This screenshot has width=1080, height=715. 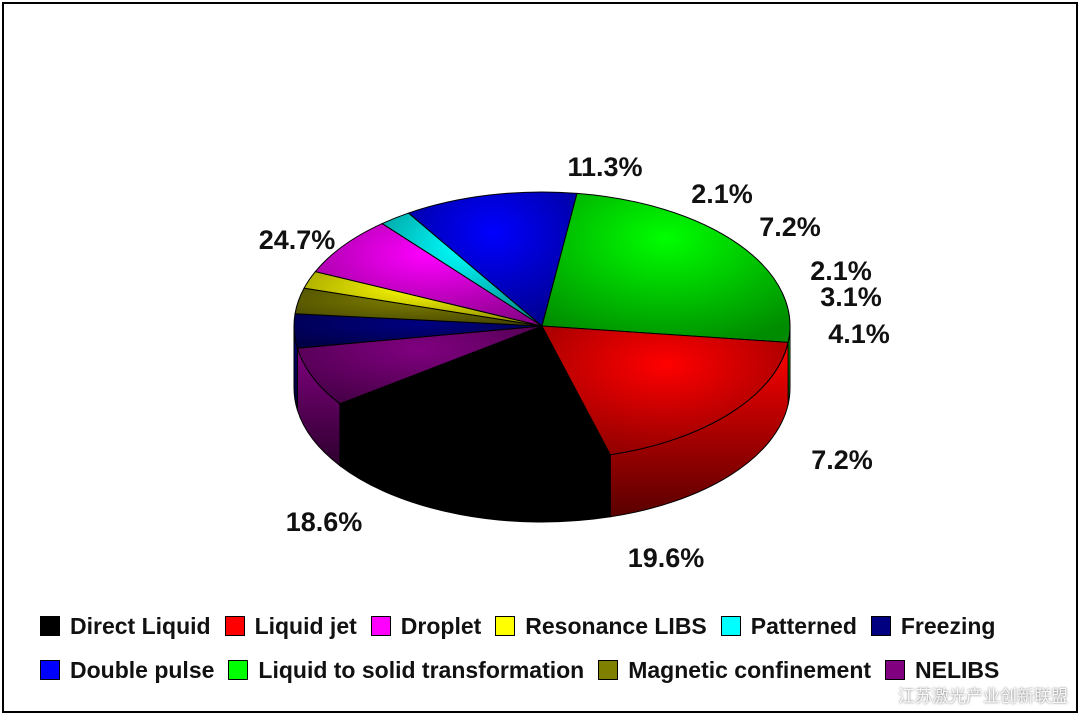 I want to click on legend-label: Resonance LIBS, so click(x=616, y=625).